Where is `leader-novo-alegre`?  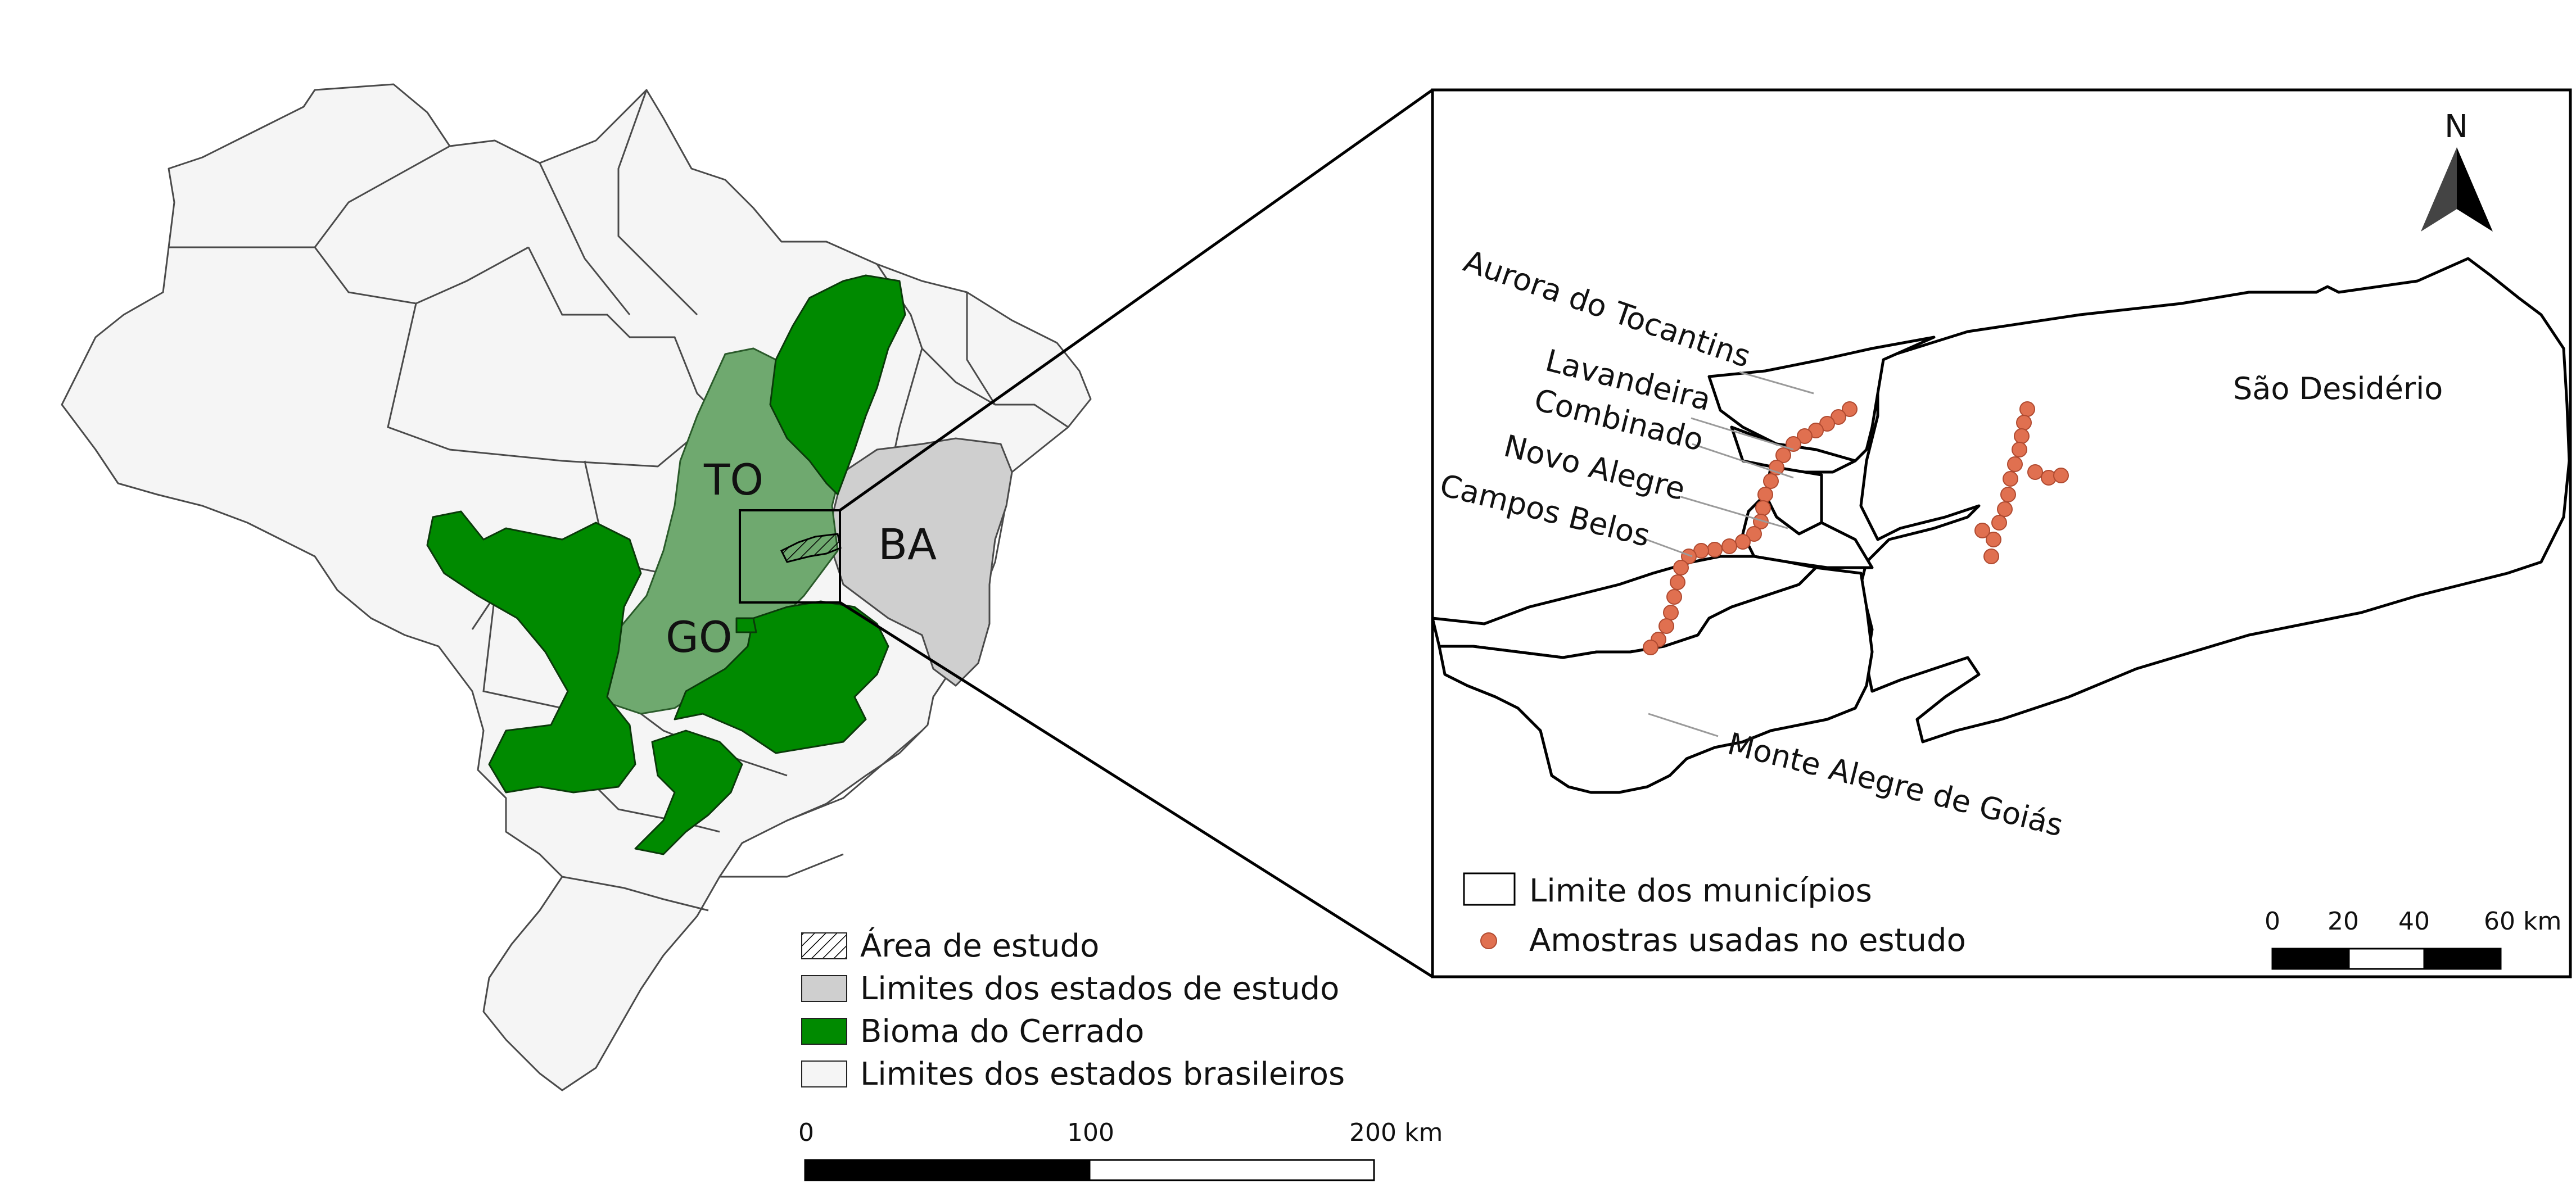
leader-novo-alegre is located at coordinates (1734, 512).